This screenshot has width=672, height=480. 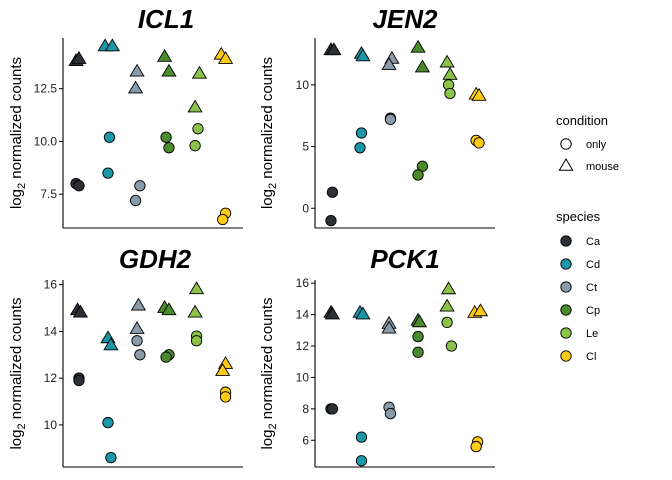 I want to click on y-tick-label: 5, so click(x=305, y=147).